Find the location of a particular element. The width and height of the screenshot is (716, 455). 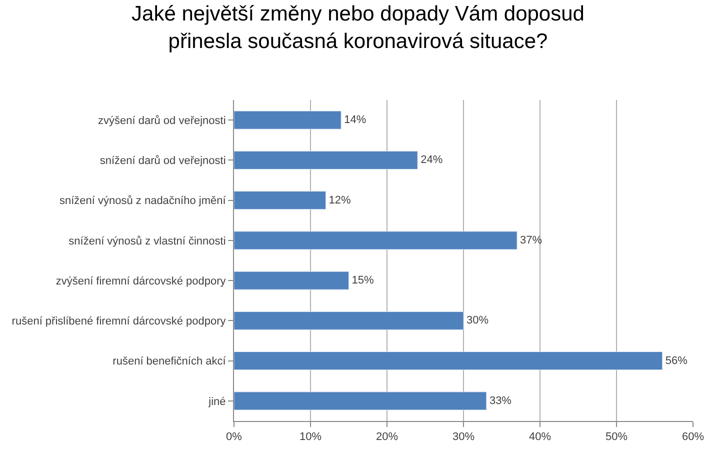

x-tick-label: 0% is located at coordinates (234, 437).